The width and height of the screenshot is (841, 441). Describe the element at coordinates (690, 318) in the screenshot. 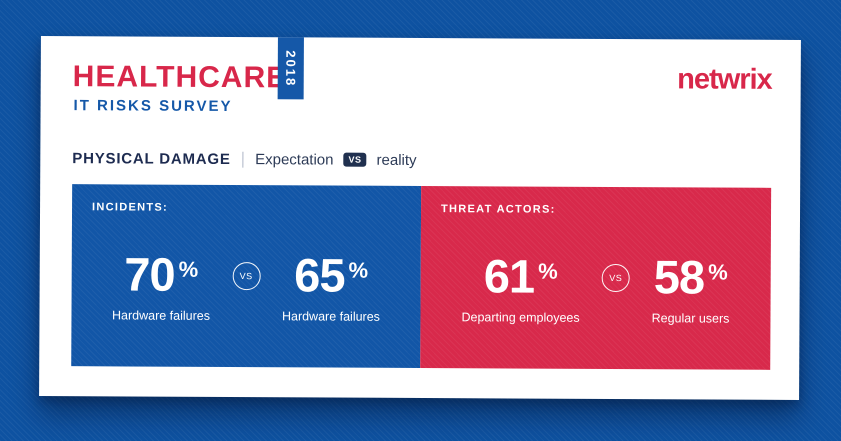

I see `stat-caption: Regular users` at that location.